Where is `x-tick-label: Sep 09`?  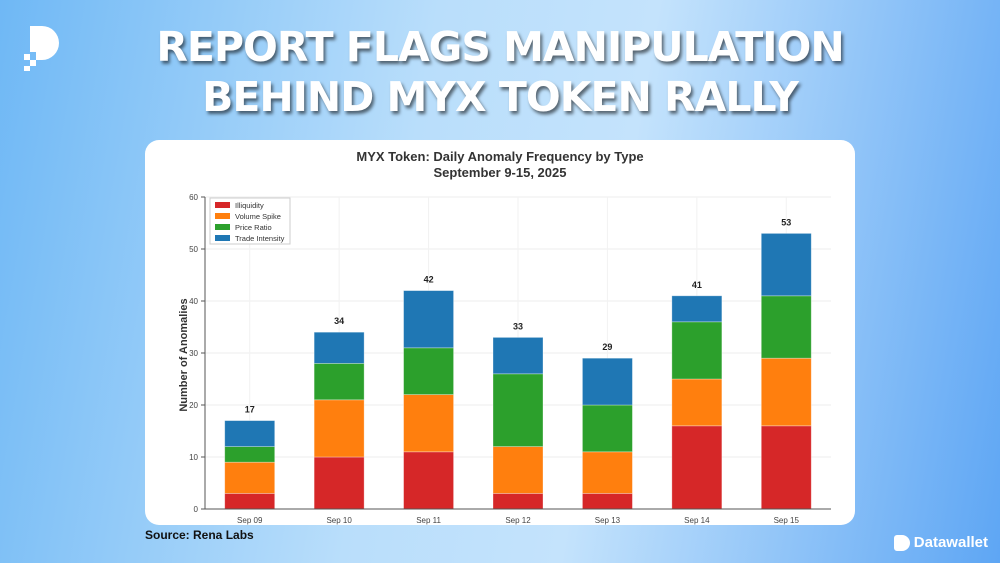
x-tick-label: Sep 09 is located at coordinates (250, 520).